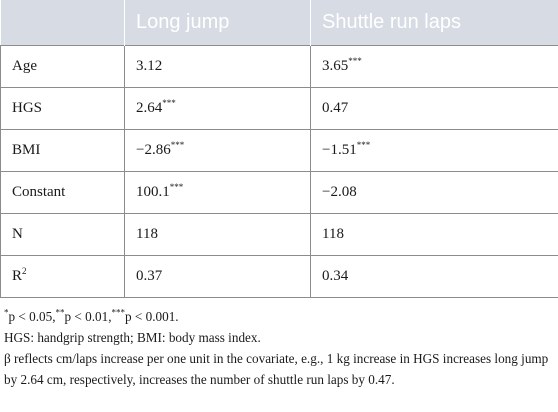 Image resolution: width=558 pixels, height=412 pixels. Describe the element at coordinates (217, 22) in the screenshot. I see `header-long-jump: Long jump` at that location.